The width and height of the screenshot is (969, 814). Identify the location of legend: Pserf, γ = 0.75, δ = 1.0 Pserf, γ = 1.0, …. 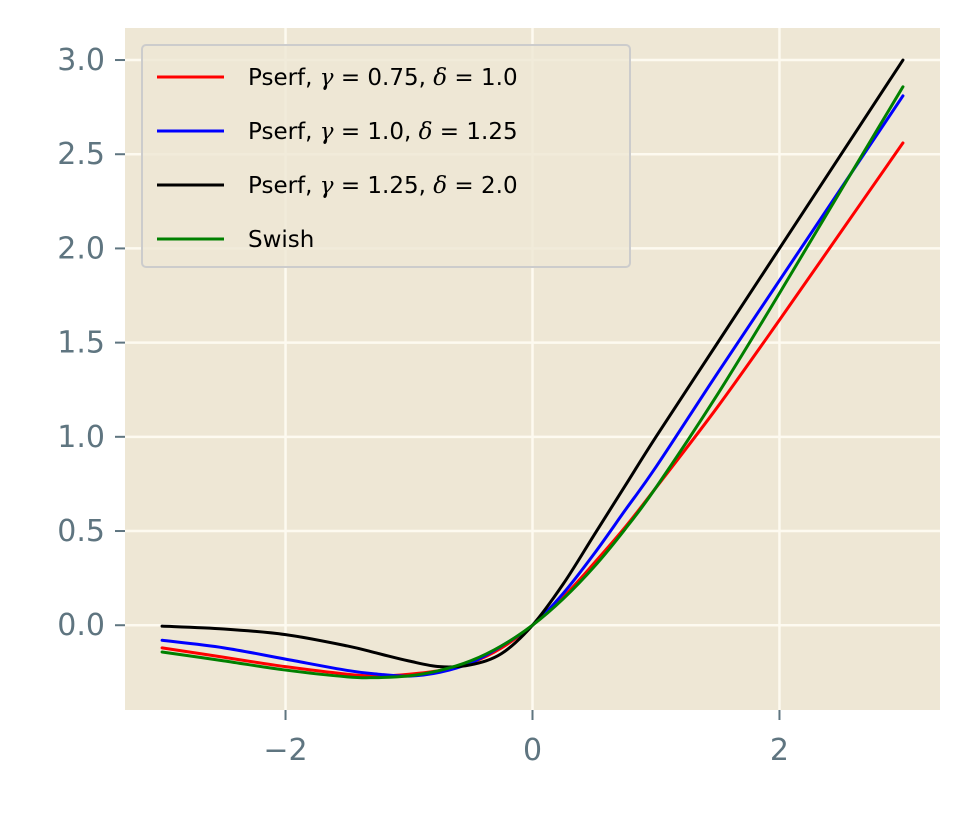
(386, 156).